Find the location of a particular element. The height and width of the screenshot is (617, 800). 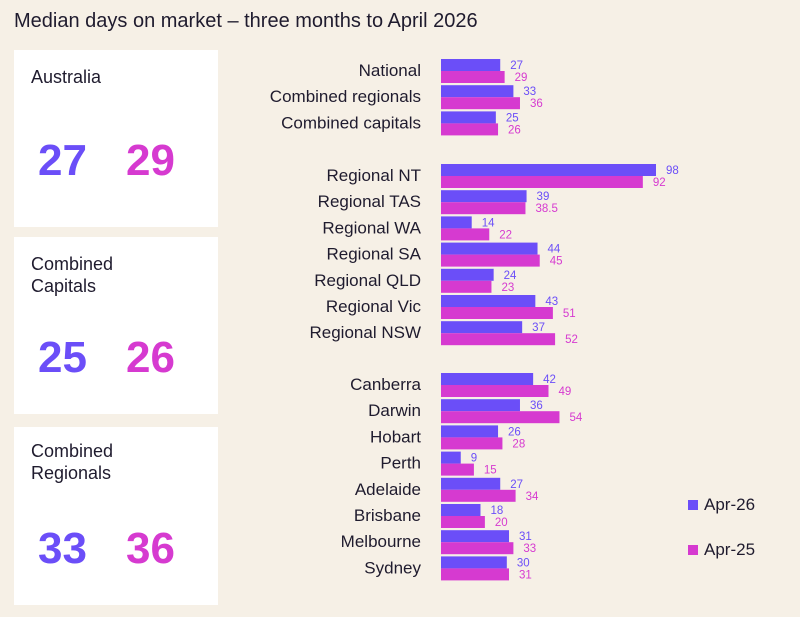

legend-apr25-swatch is located at coordinates (693, 550).